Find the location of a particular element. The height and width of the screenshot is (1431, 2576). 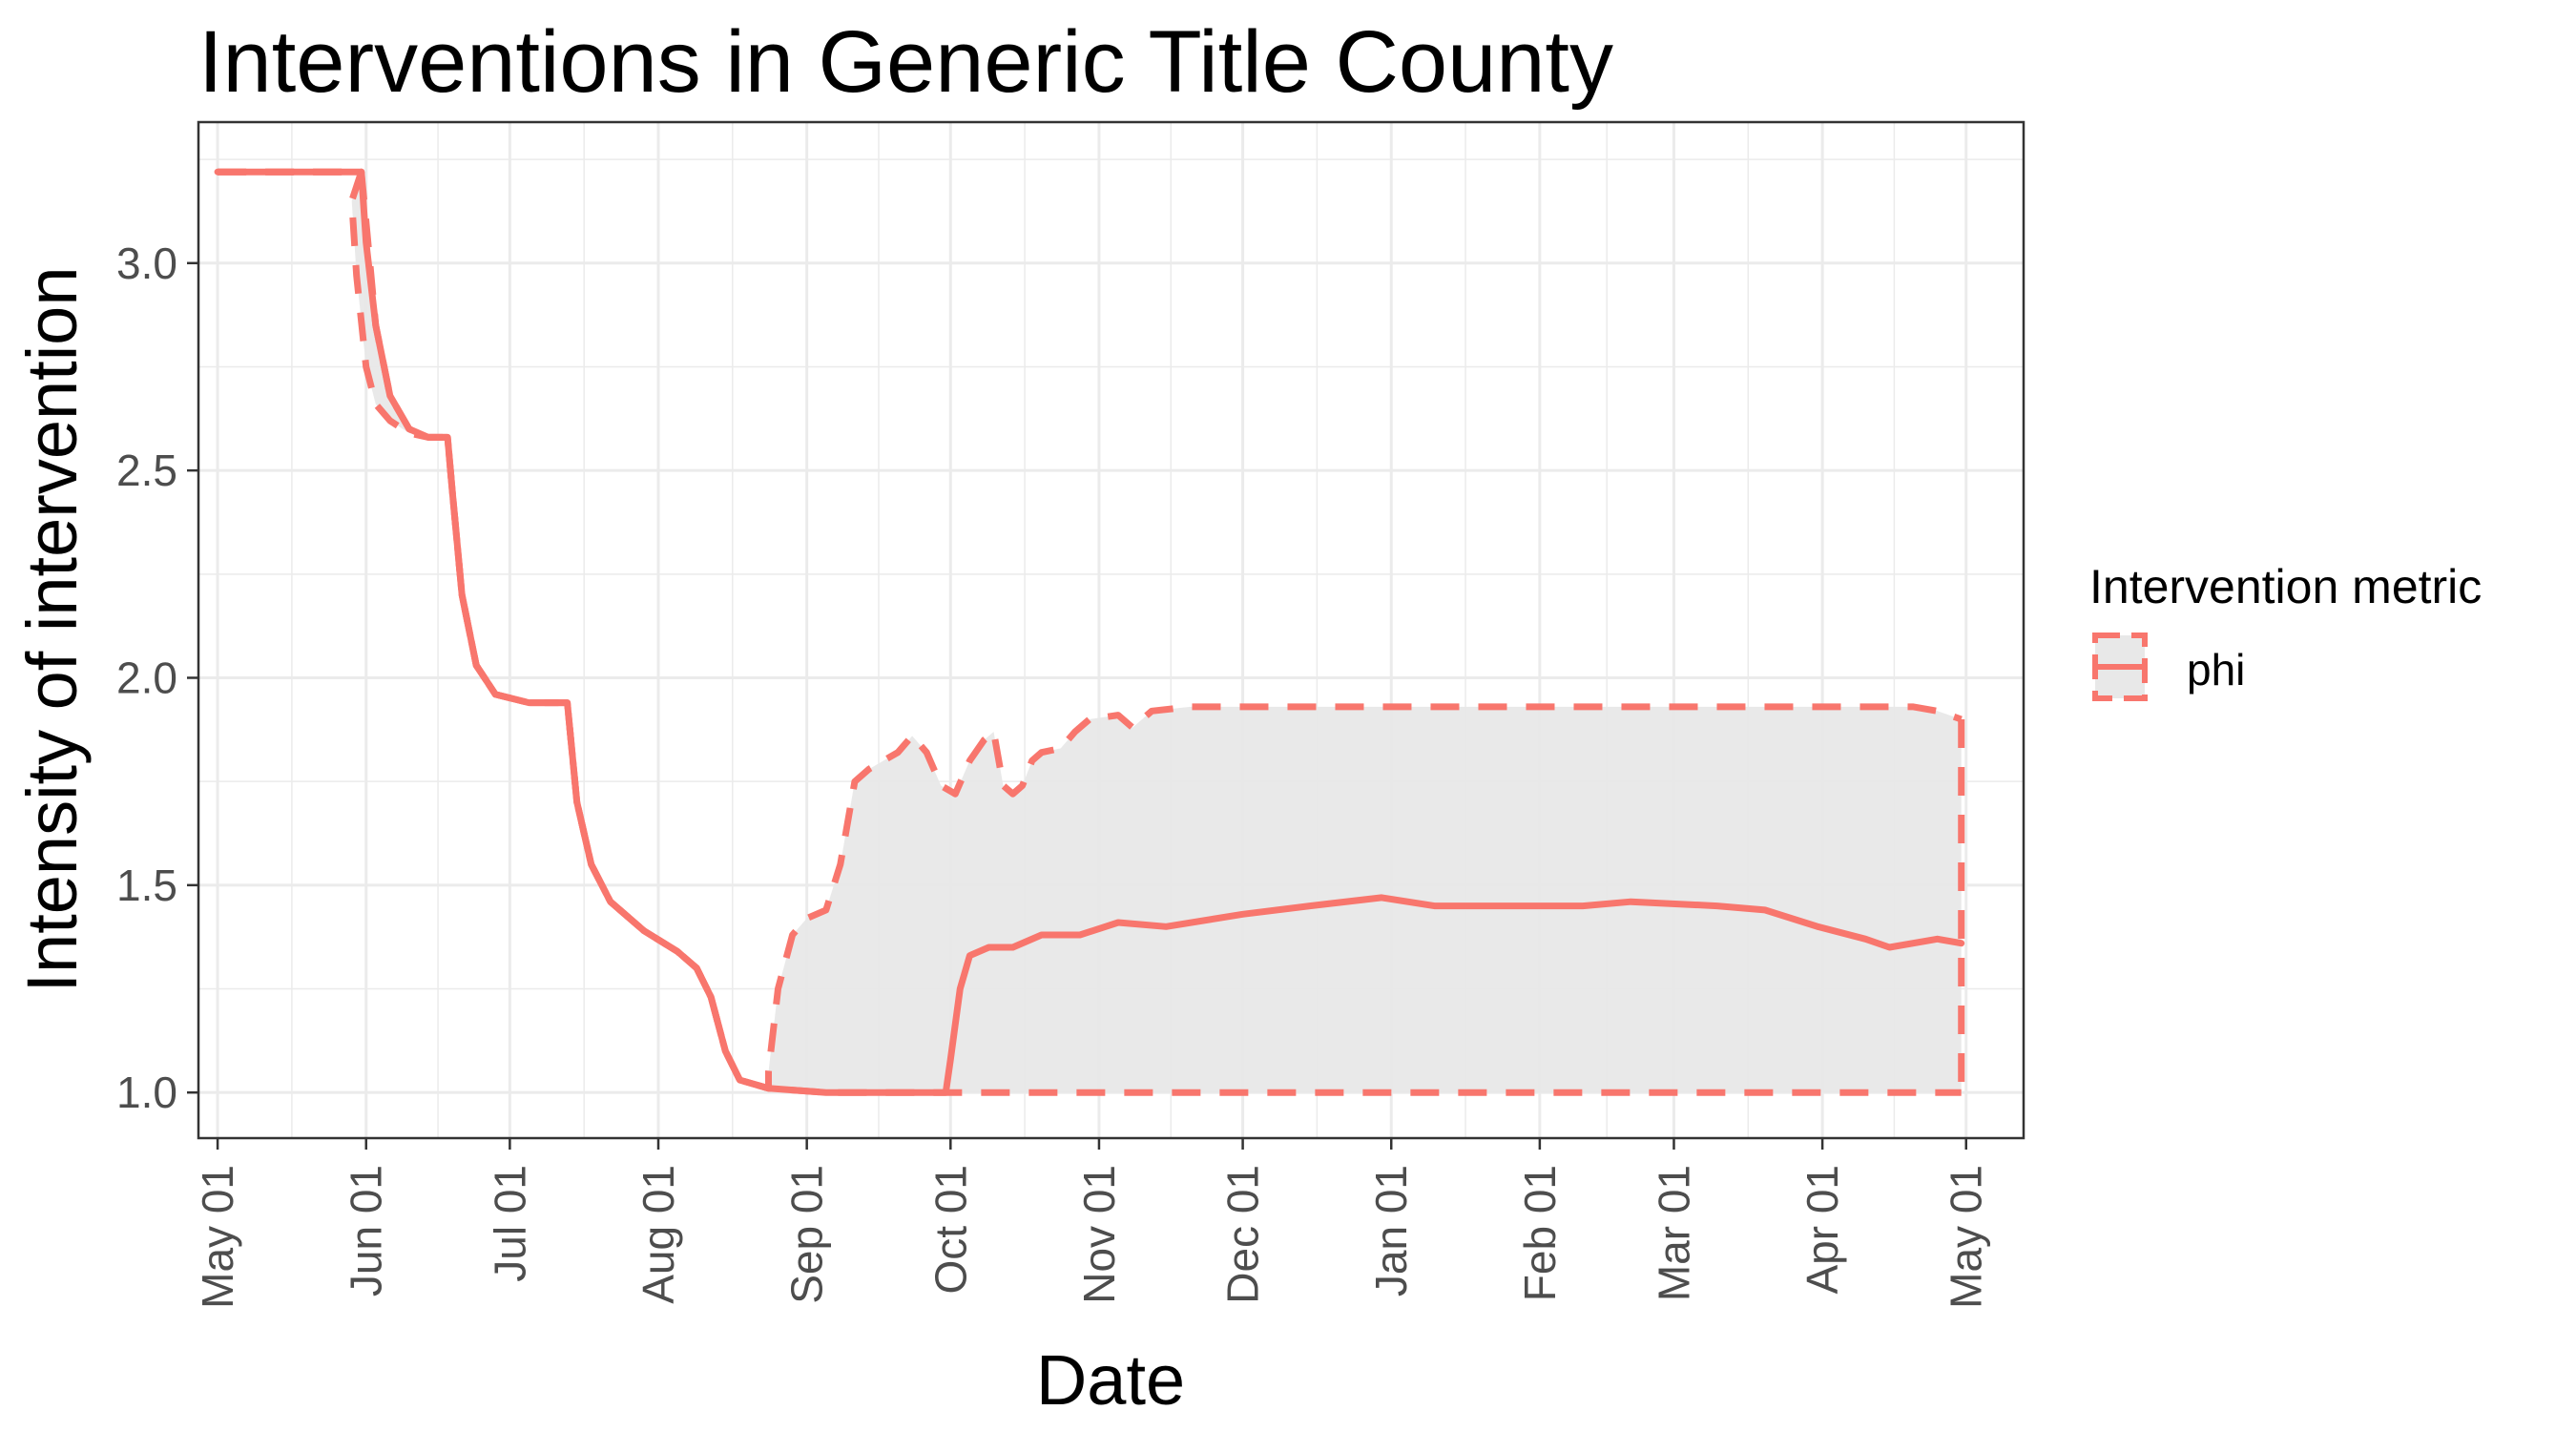

x-tick-label: Sep 01 is located at coordinates (807, 1234).